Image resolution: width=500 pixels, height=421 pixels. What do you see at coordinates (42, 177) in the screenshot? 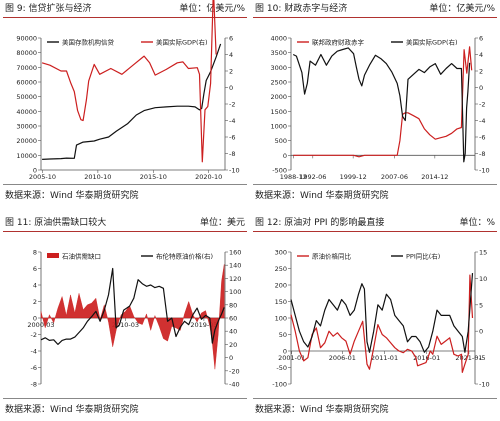
I see `x-tick-label: 2005-10` at bounding box center [42, 177].